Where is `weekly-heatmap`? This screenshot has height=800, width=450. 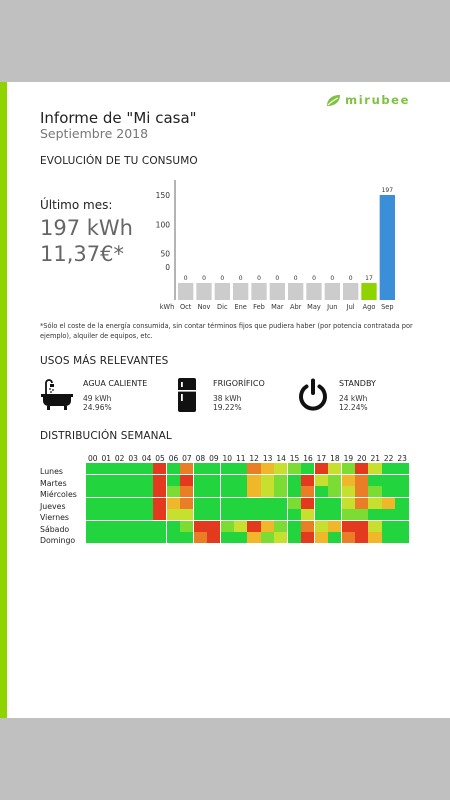 weekly-heatmap is located at coordinates (247, 503).